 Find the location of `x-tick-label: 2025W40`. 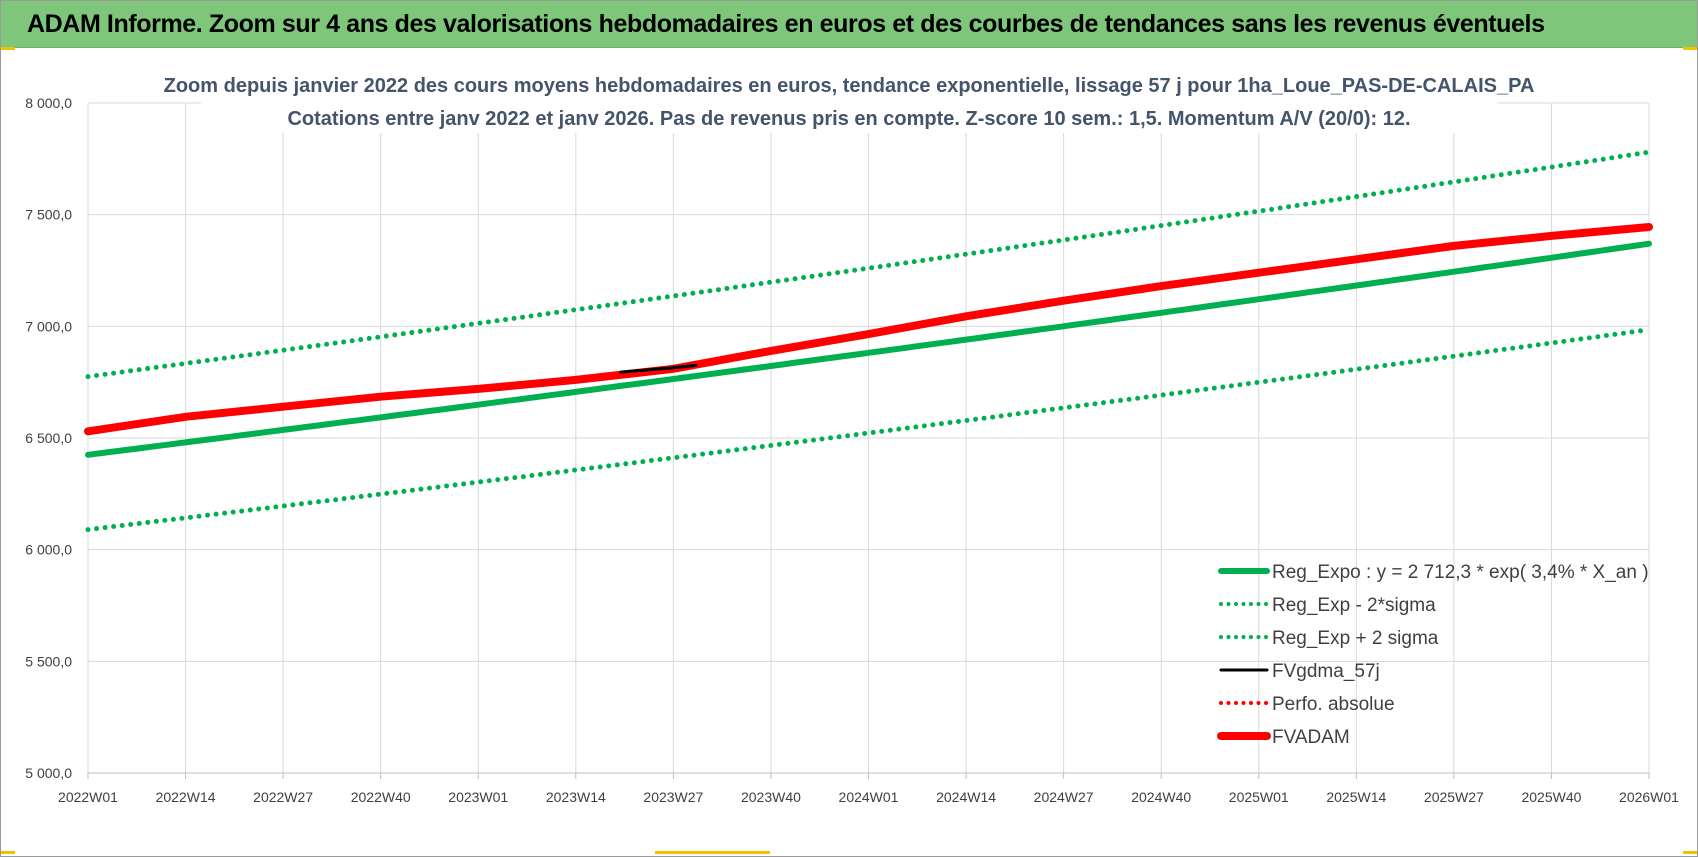

x-tick-label: 2025W40 is located at coordinates (1551, 797).